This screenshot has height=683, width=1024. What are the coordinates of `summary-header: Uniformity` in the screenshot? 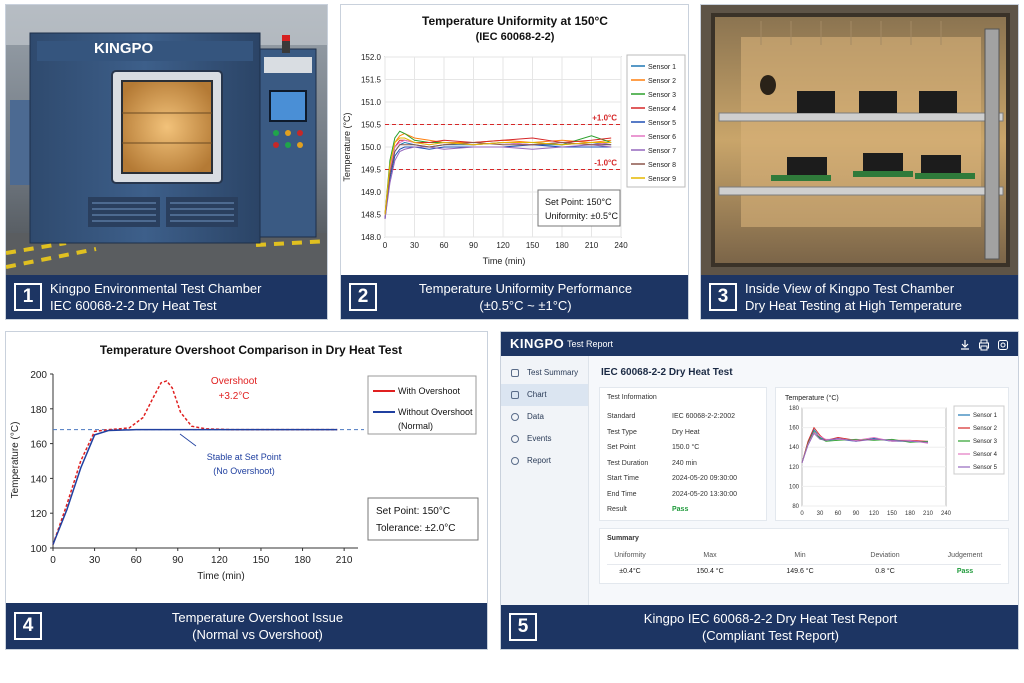 It's located at (630, 555).